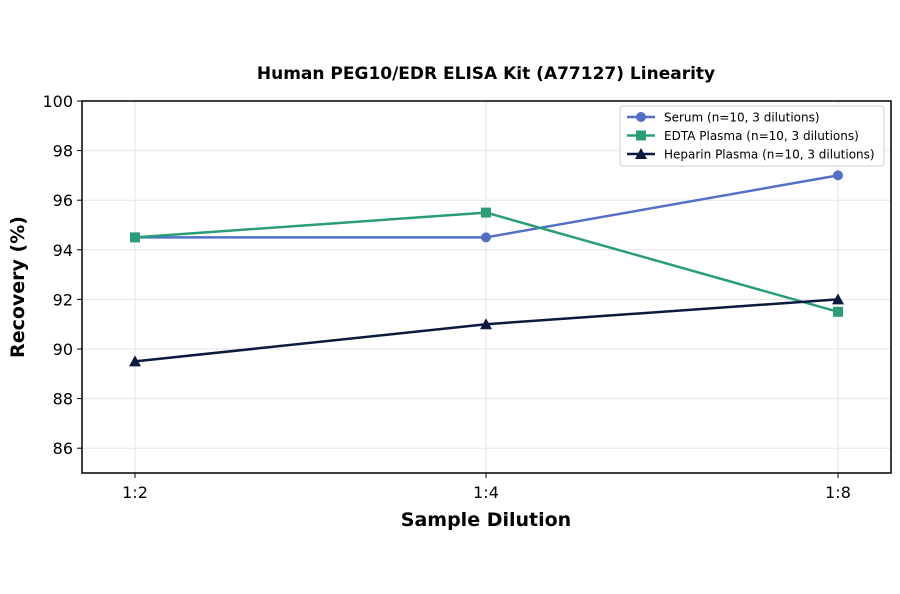 The width and height of the screenshot is (900, 594). I want to click on legend-item: EDTA Plasma (n=10, 3 dilutions), so click(743, 136).